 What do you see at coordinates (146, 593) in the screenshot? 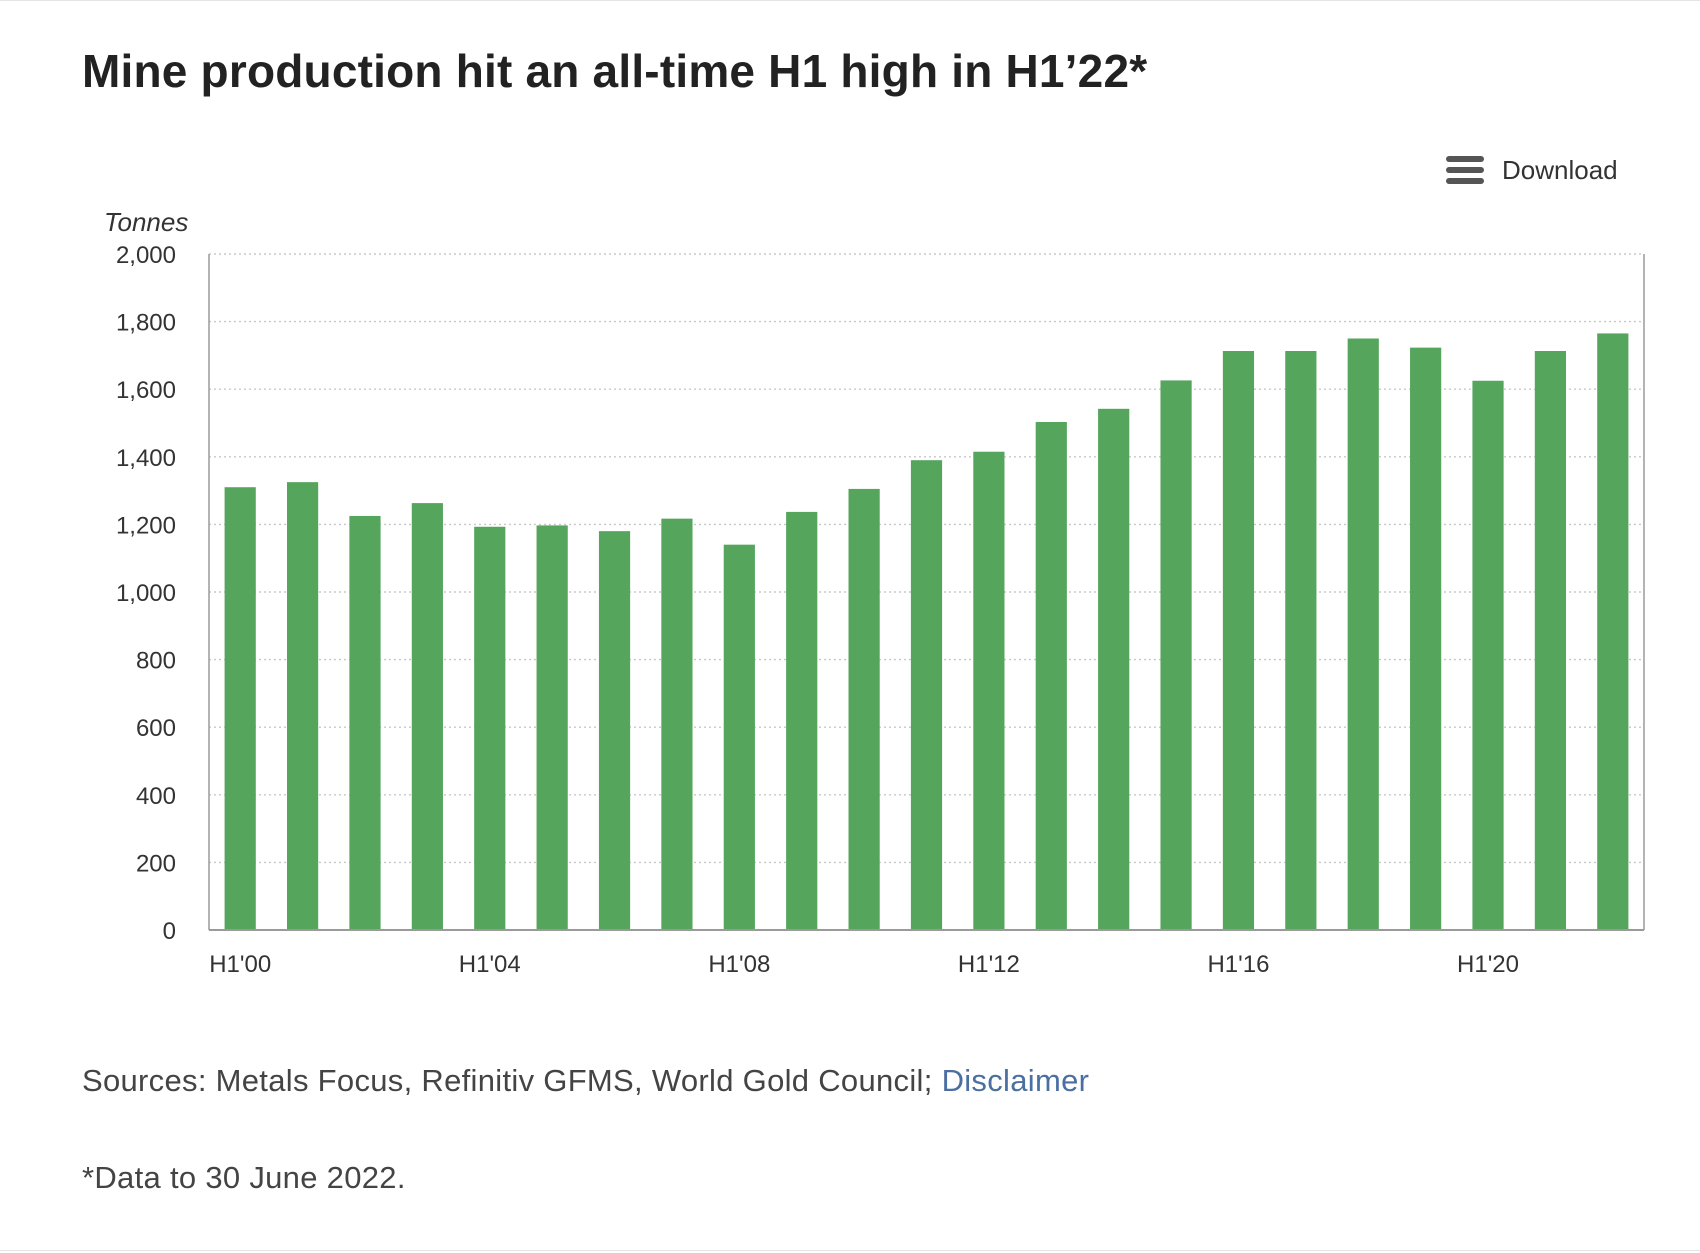
I see `y-tick-label: 1,000` at bounding box center [146, 593].